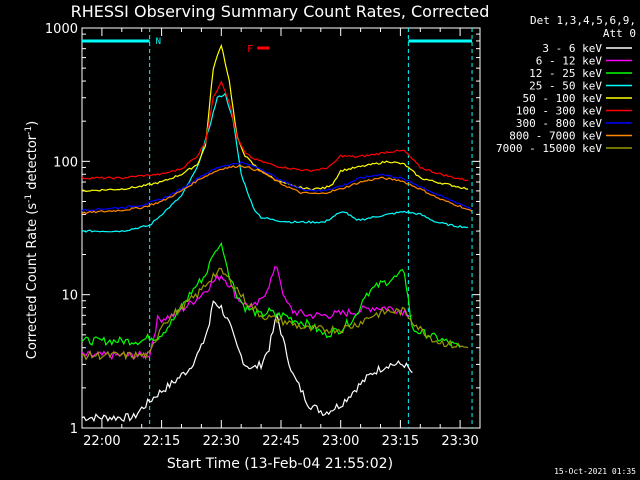 This screenshot has height=480, width=640. I want to click on legend-entry-label: 100 - 300 keV, so click(559, 111).